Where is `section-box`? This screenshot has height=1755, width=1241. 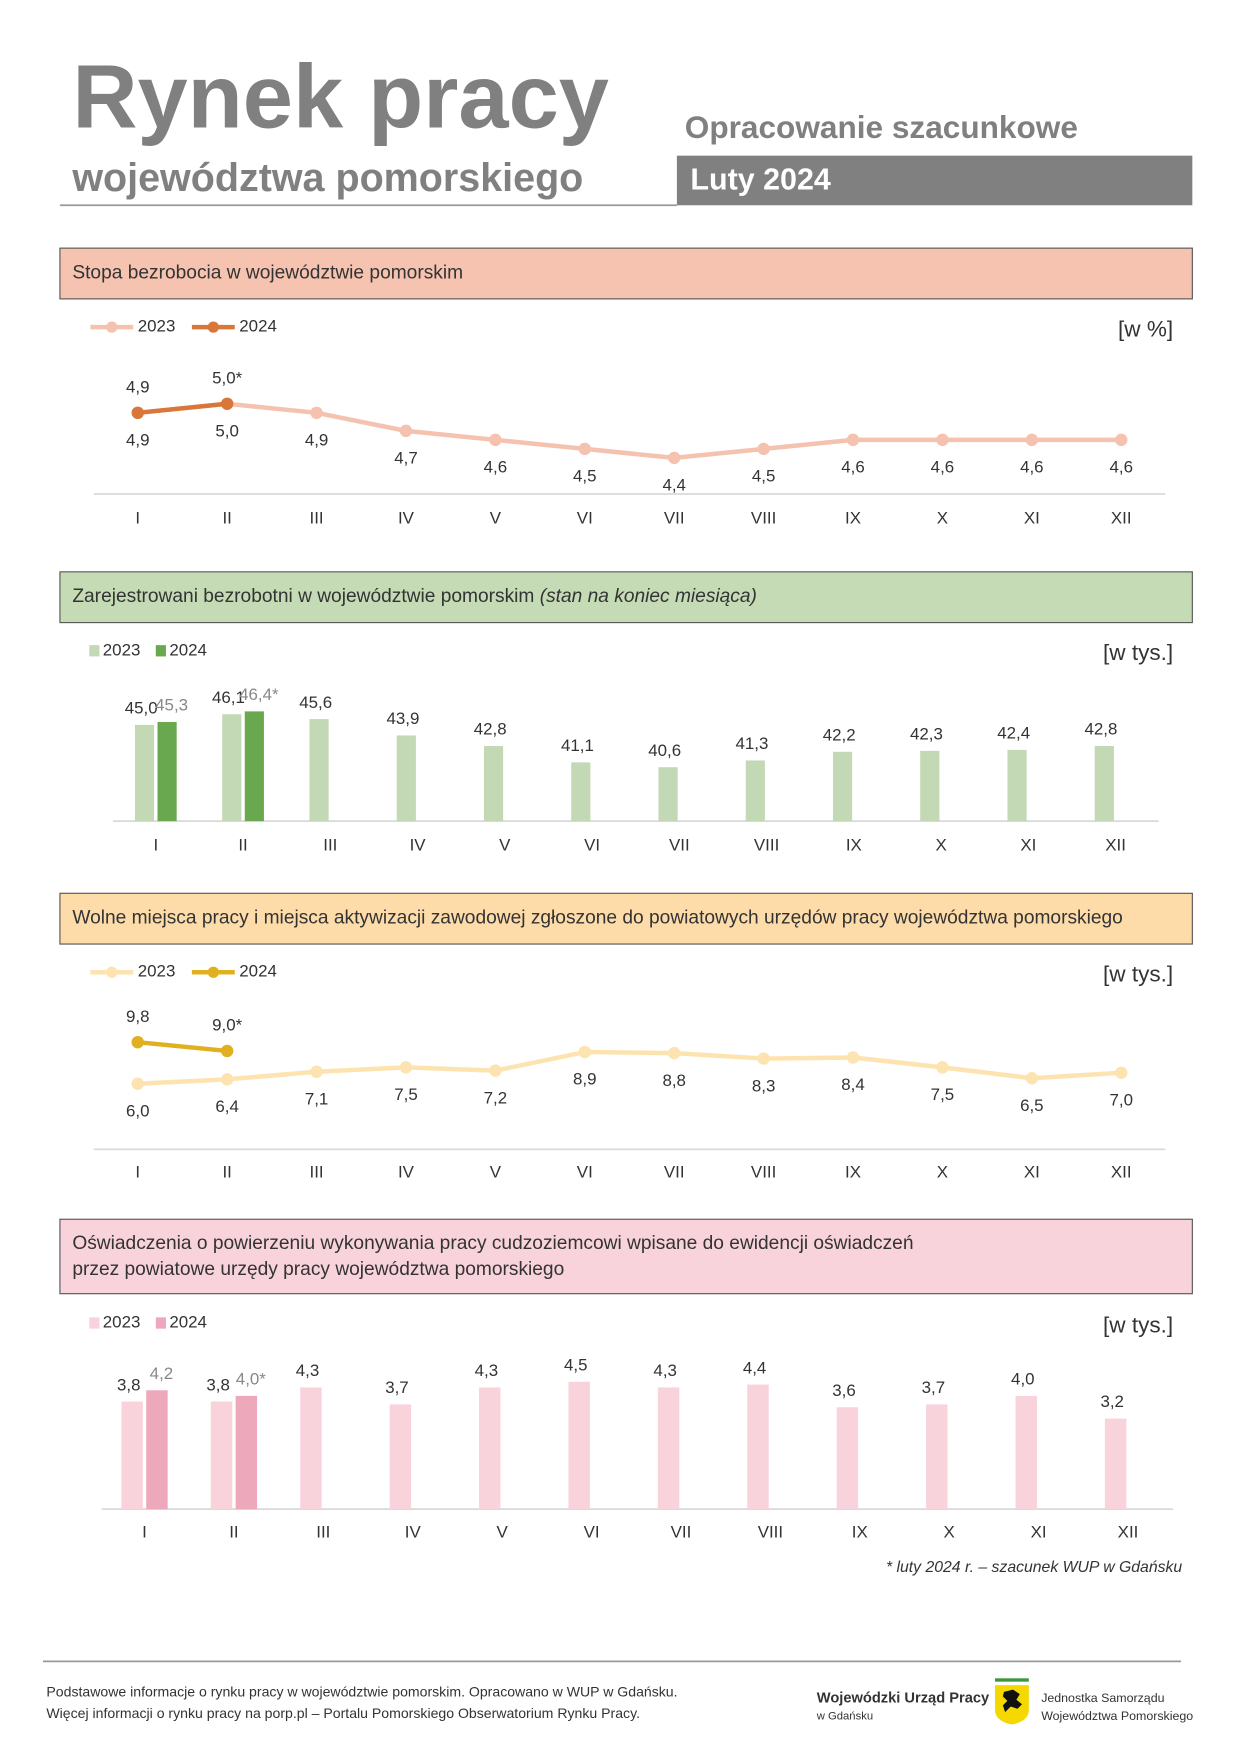
section-box is located at coordinates (626, 597).